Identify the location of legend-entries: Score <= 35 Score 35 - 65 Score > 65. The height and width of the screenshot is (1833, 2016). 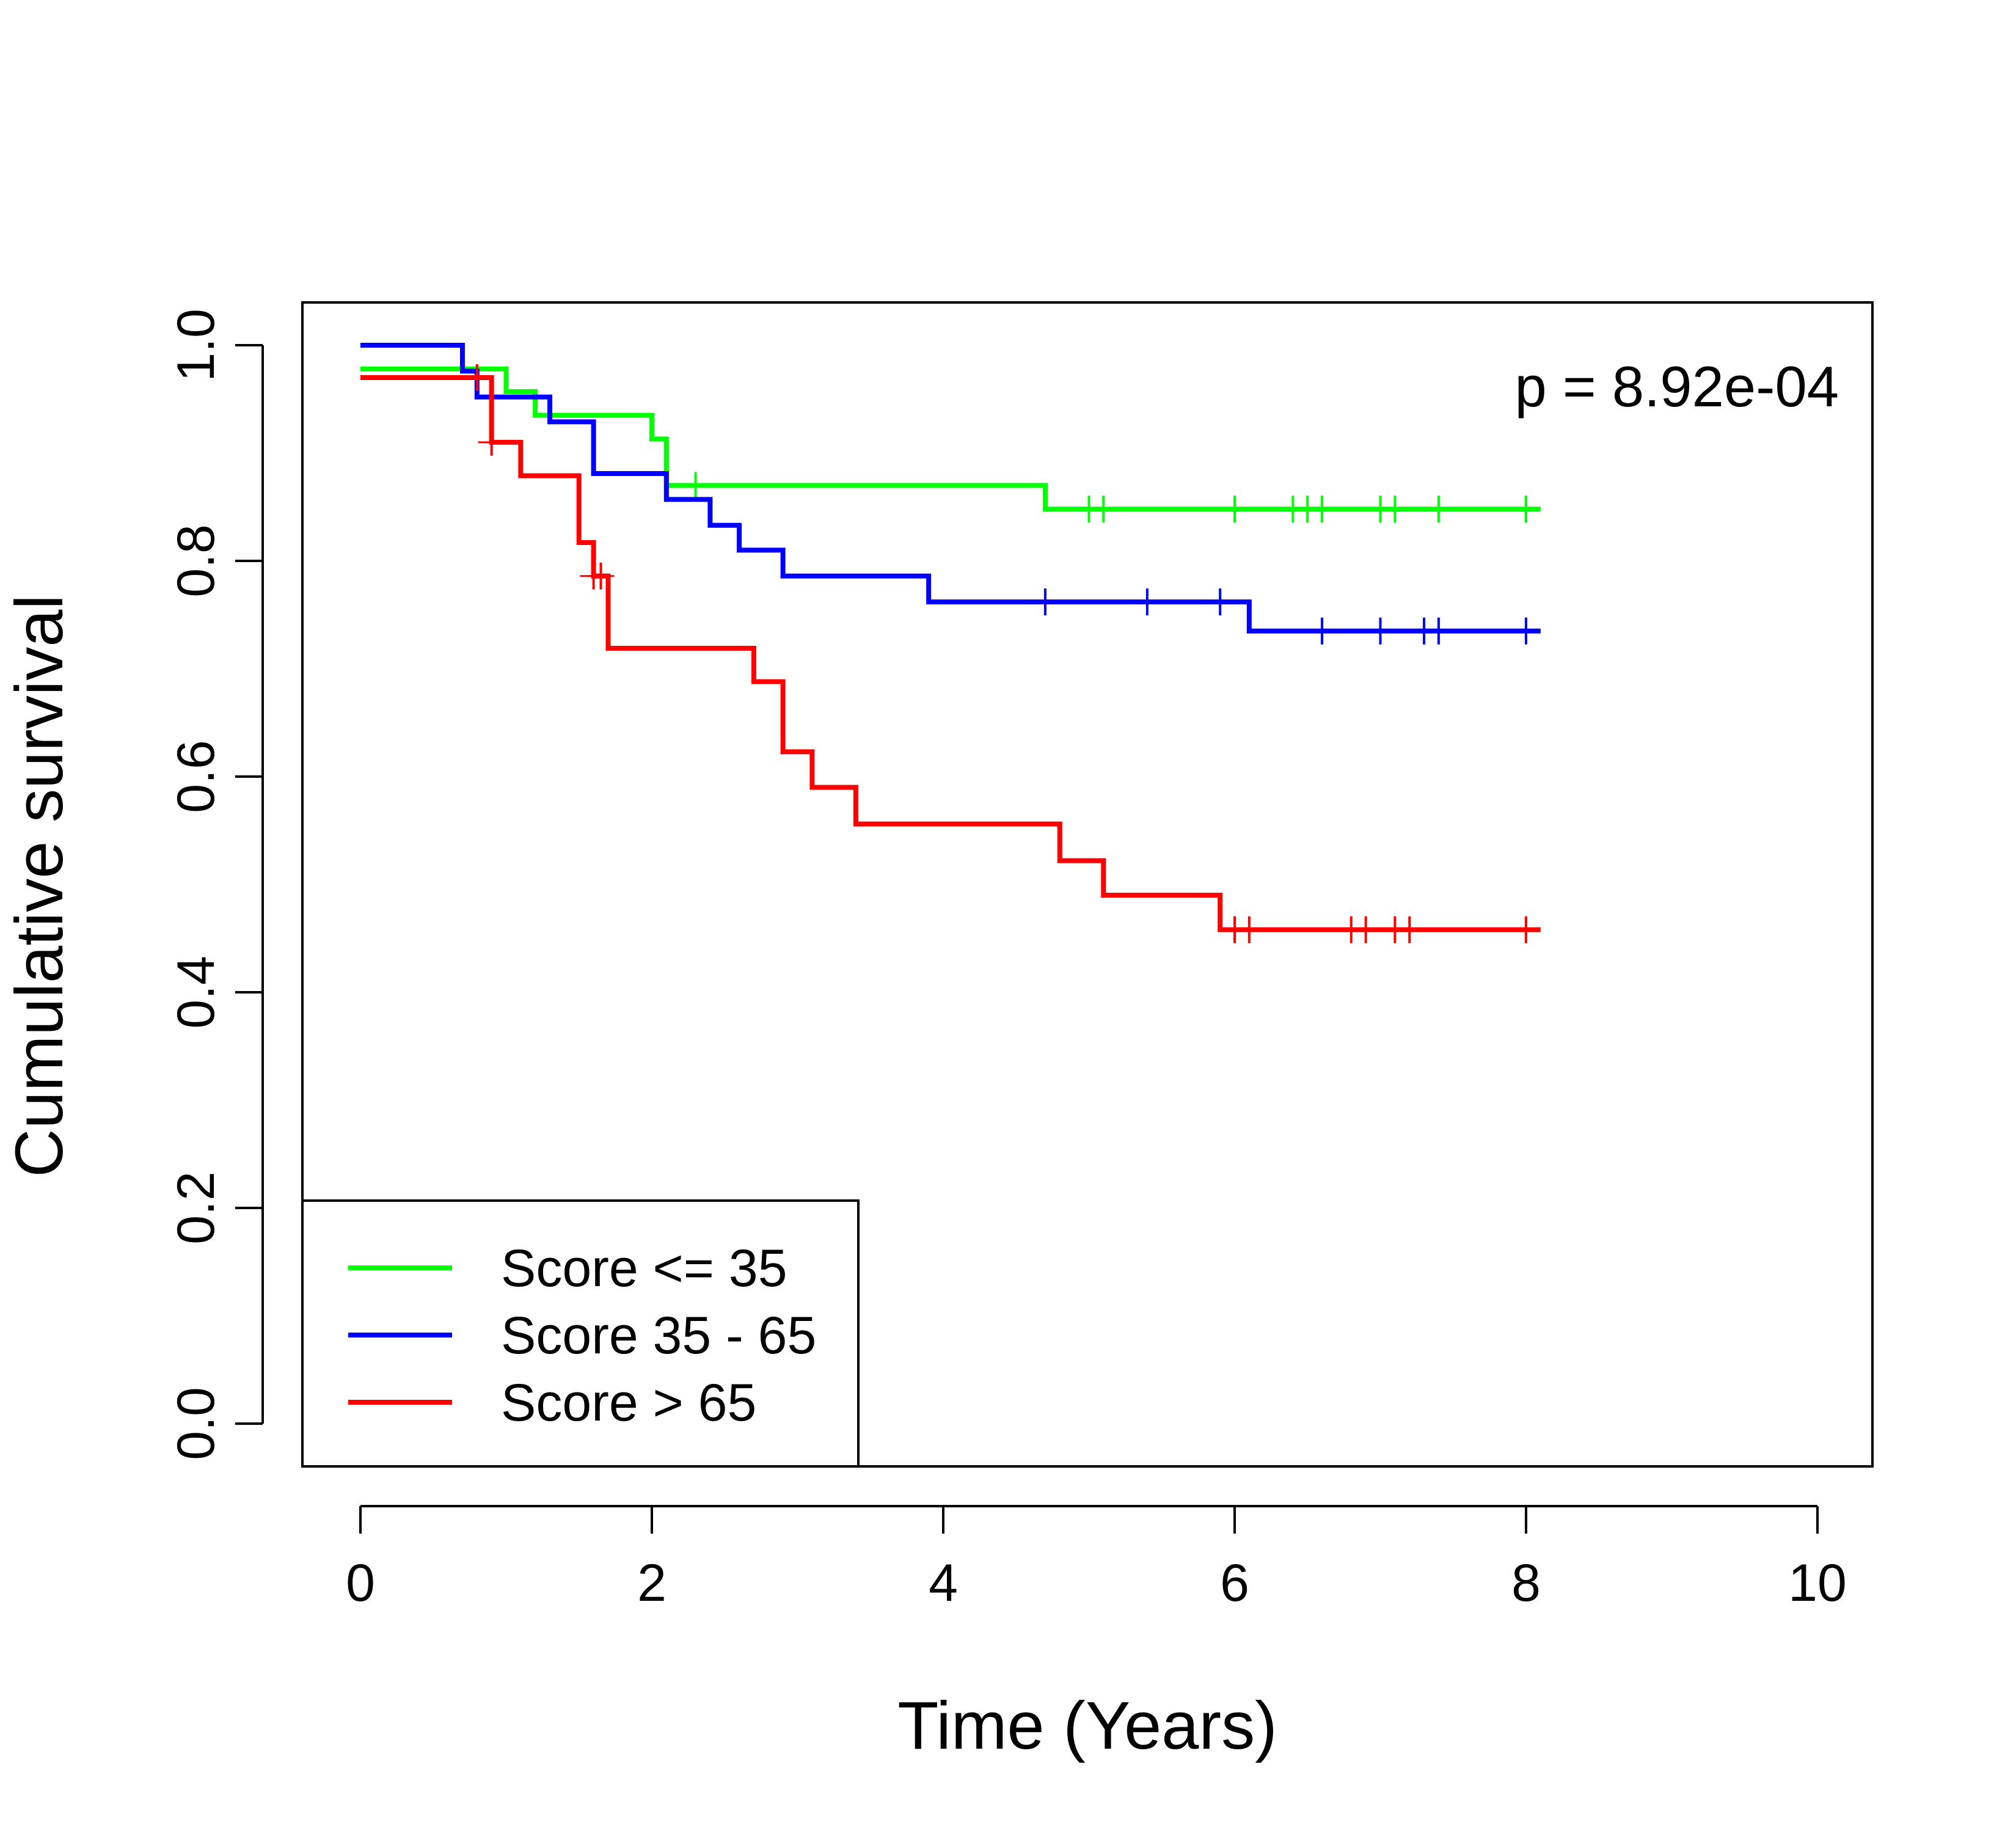
(582, 1335).